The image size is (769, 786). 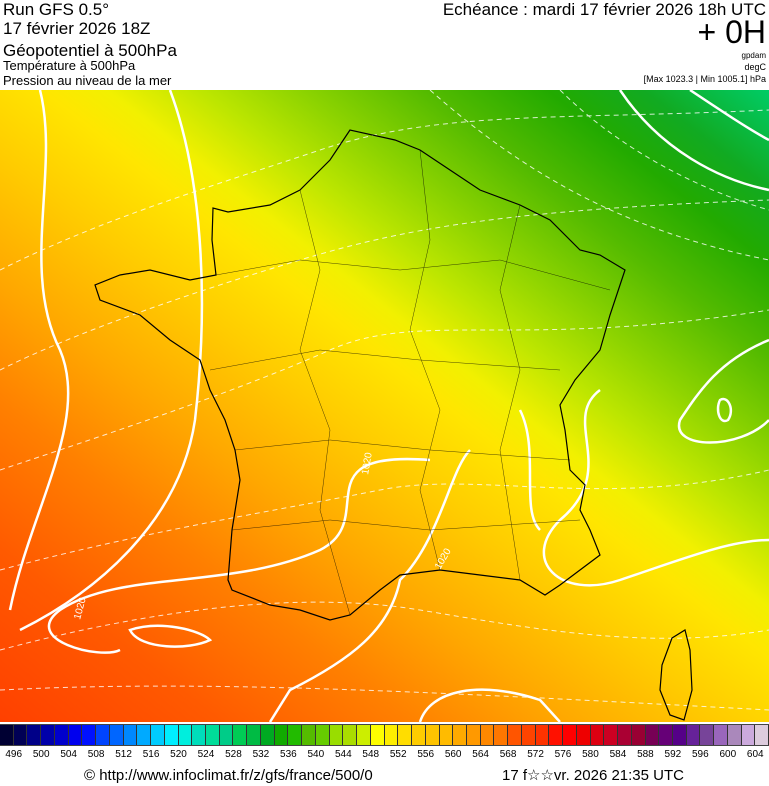 What do you see at coordinates (343, 754) in the screenshot?
I see `color-scale-tick-label: 544` at bounding box center [343, 754].